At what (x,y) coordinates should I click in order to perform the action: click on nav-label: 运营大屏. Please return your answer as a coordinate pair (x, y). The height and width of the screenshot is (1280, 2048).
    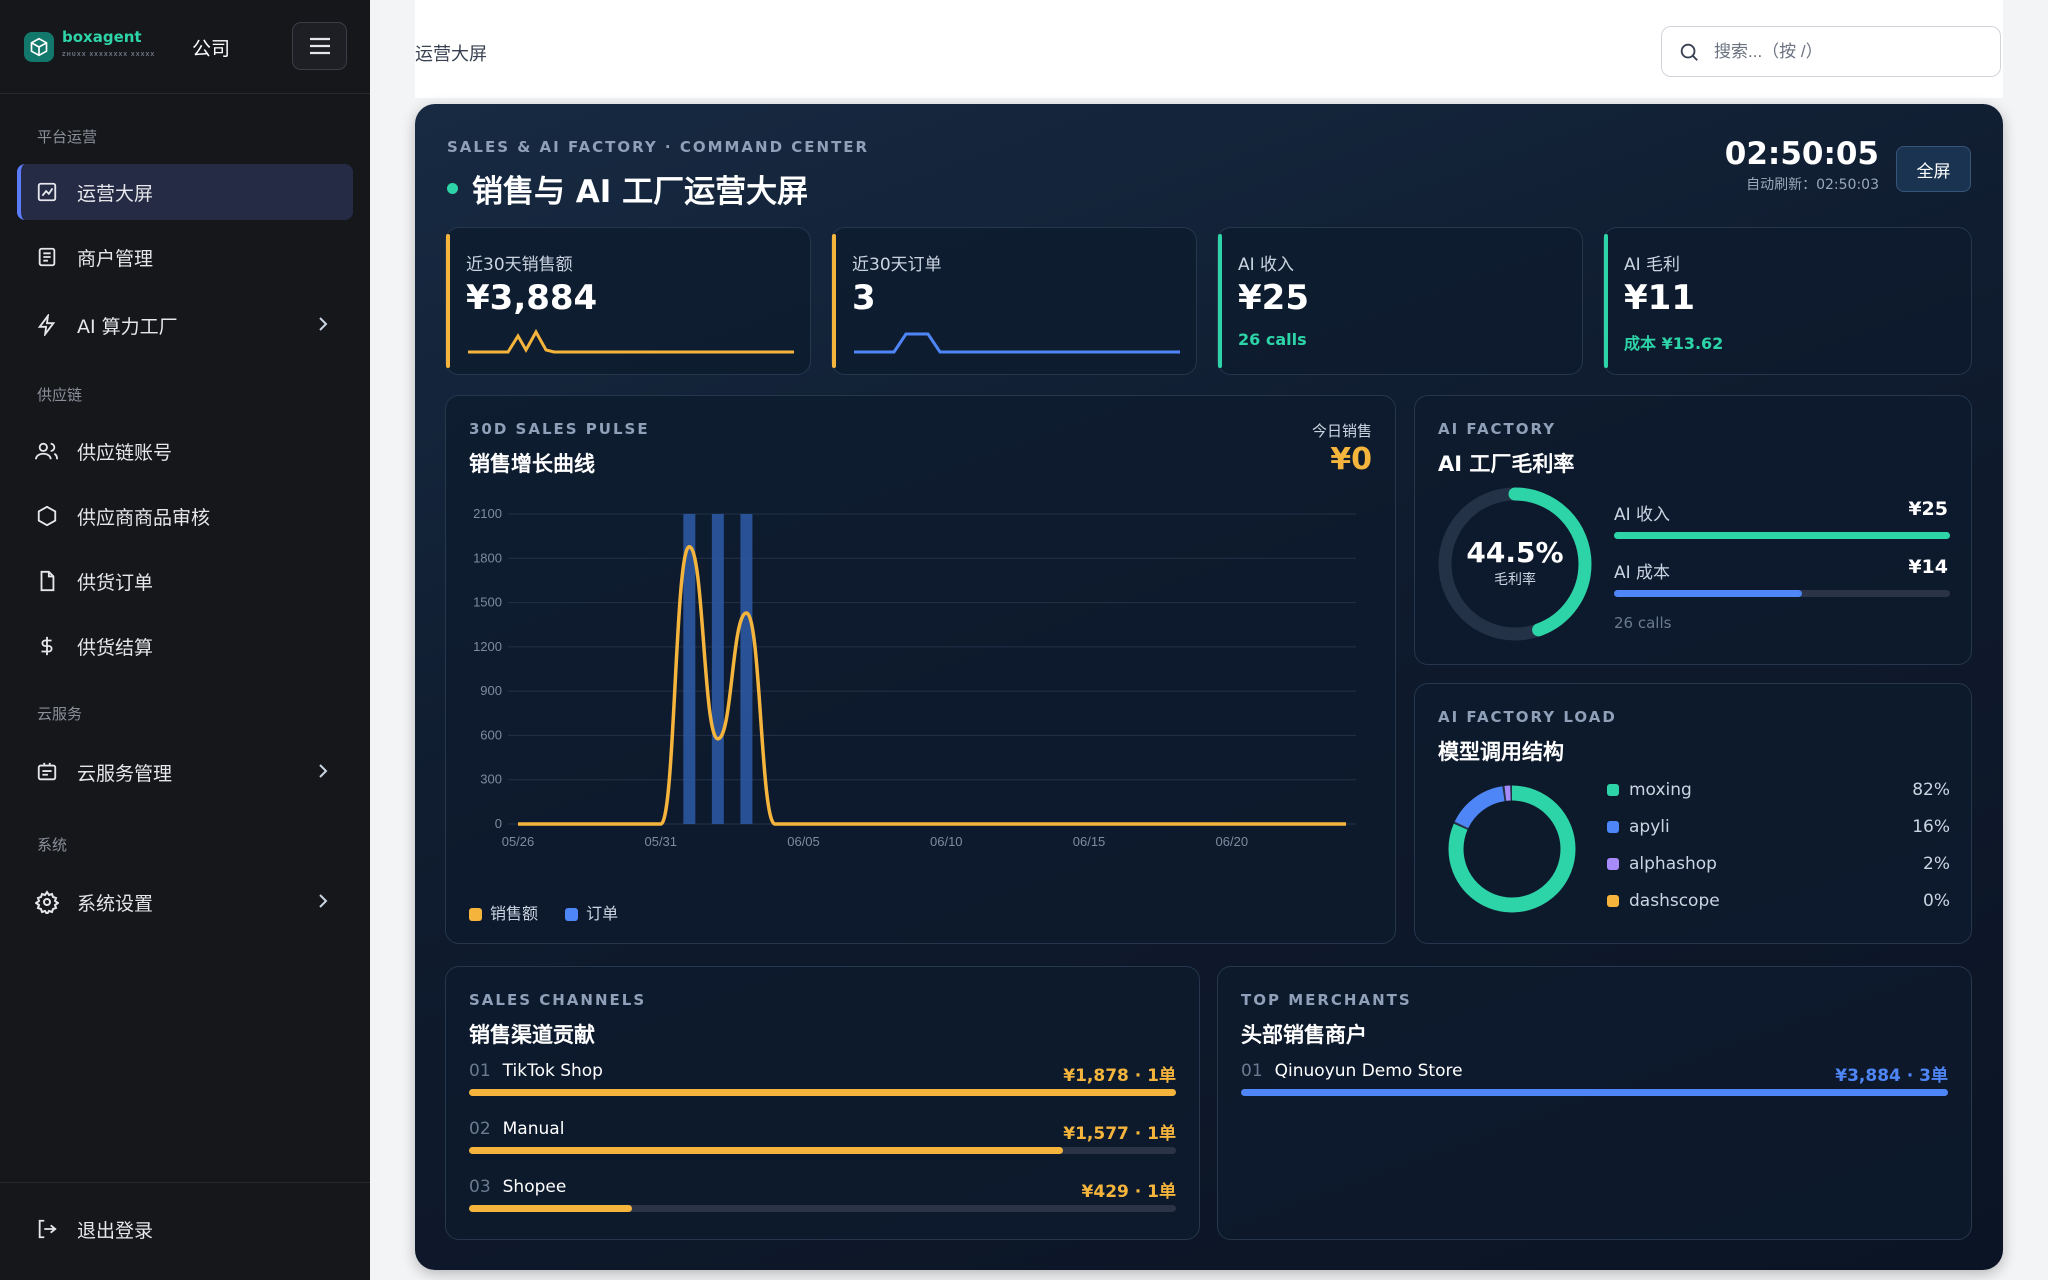
    Looking at the image, I should click on (115, 193).